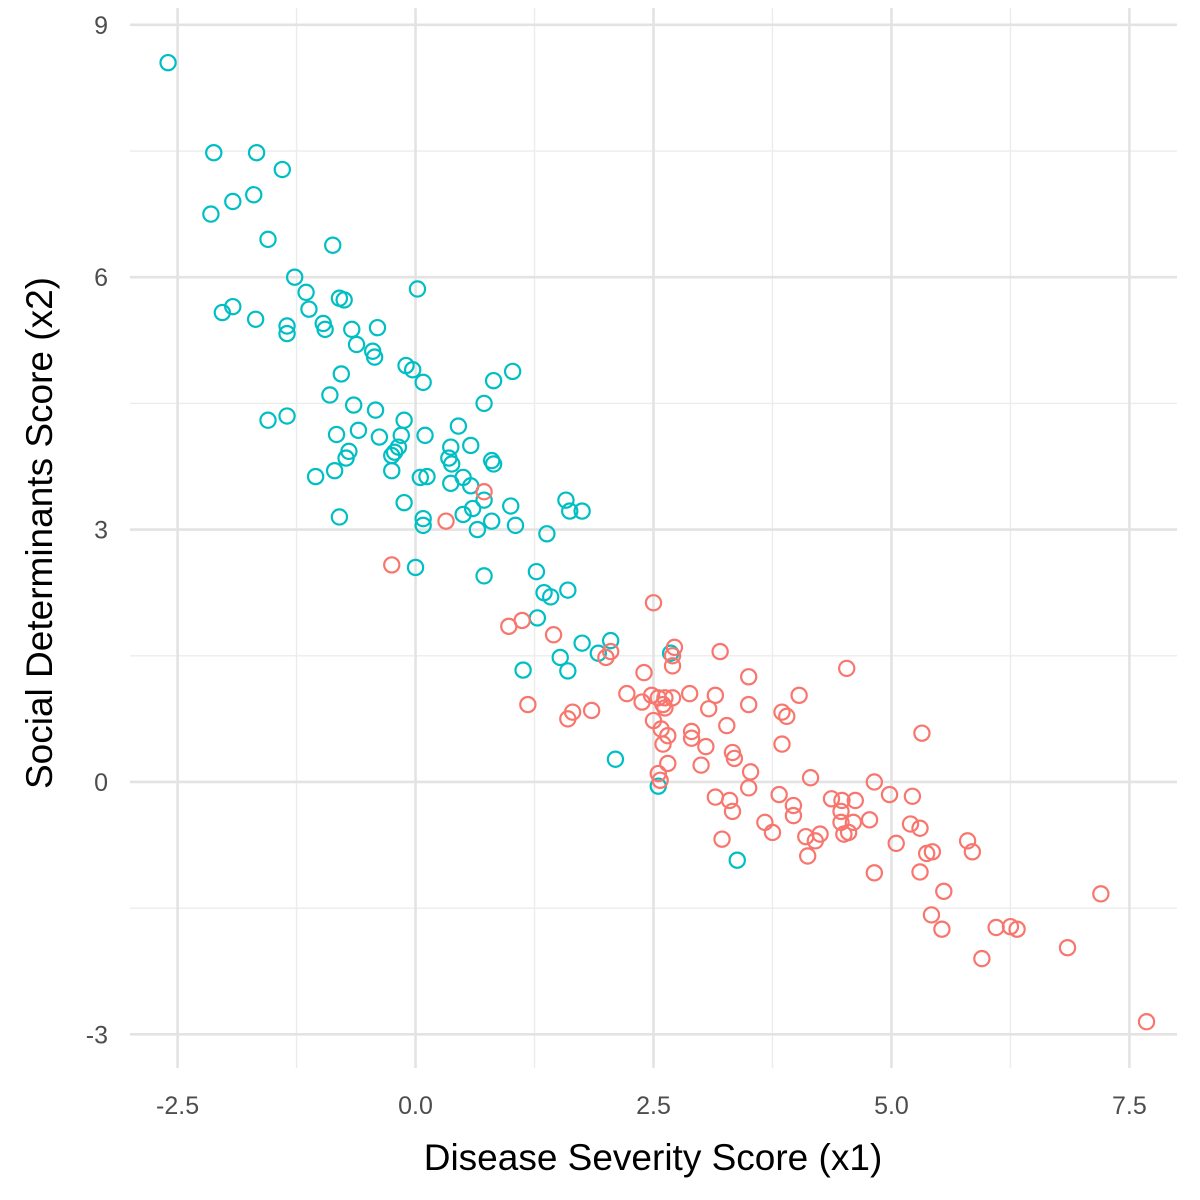 This screenshot has height=1200, width=1200. I want to click on x-tick-label: 2.5, so click(653, 1106).